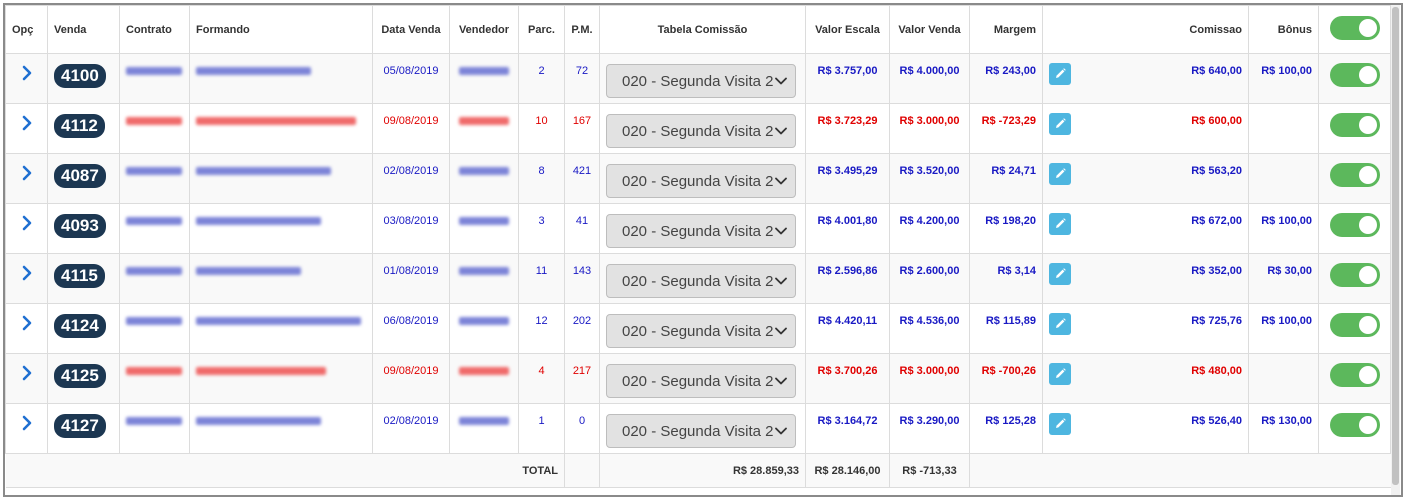 Image resolution: width=1408 pixels, height=503 pixels. What do you see at coordinates (582, 378) in the screenshot?
I see `row-pm: 217` at bounding box center [582, 378].